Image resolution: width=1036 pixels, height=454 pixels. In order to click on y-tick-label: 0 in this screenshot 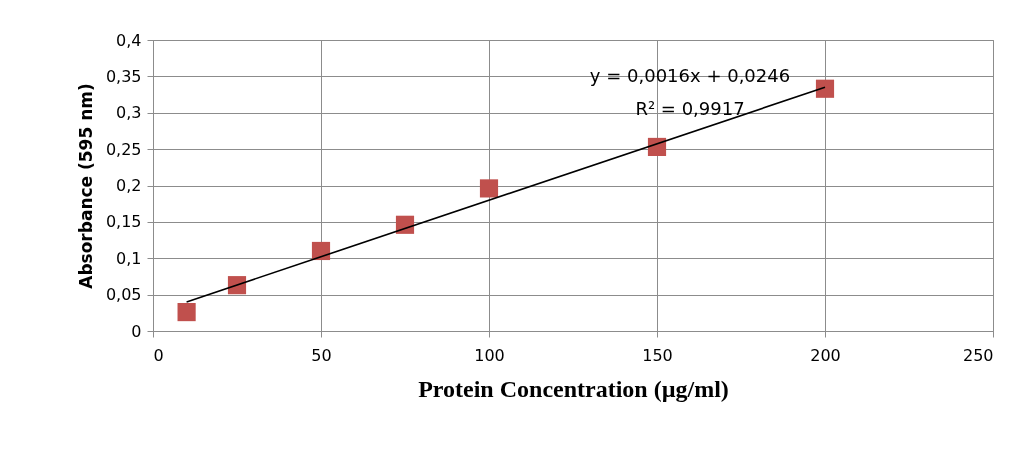, I will do `click(136, 331)`.